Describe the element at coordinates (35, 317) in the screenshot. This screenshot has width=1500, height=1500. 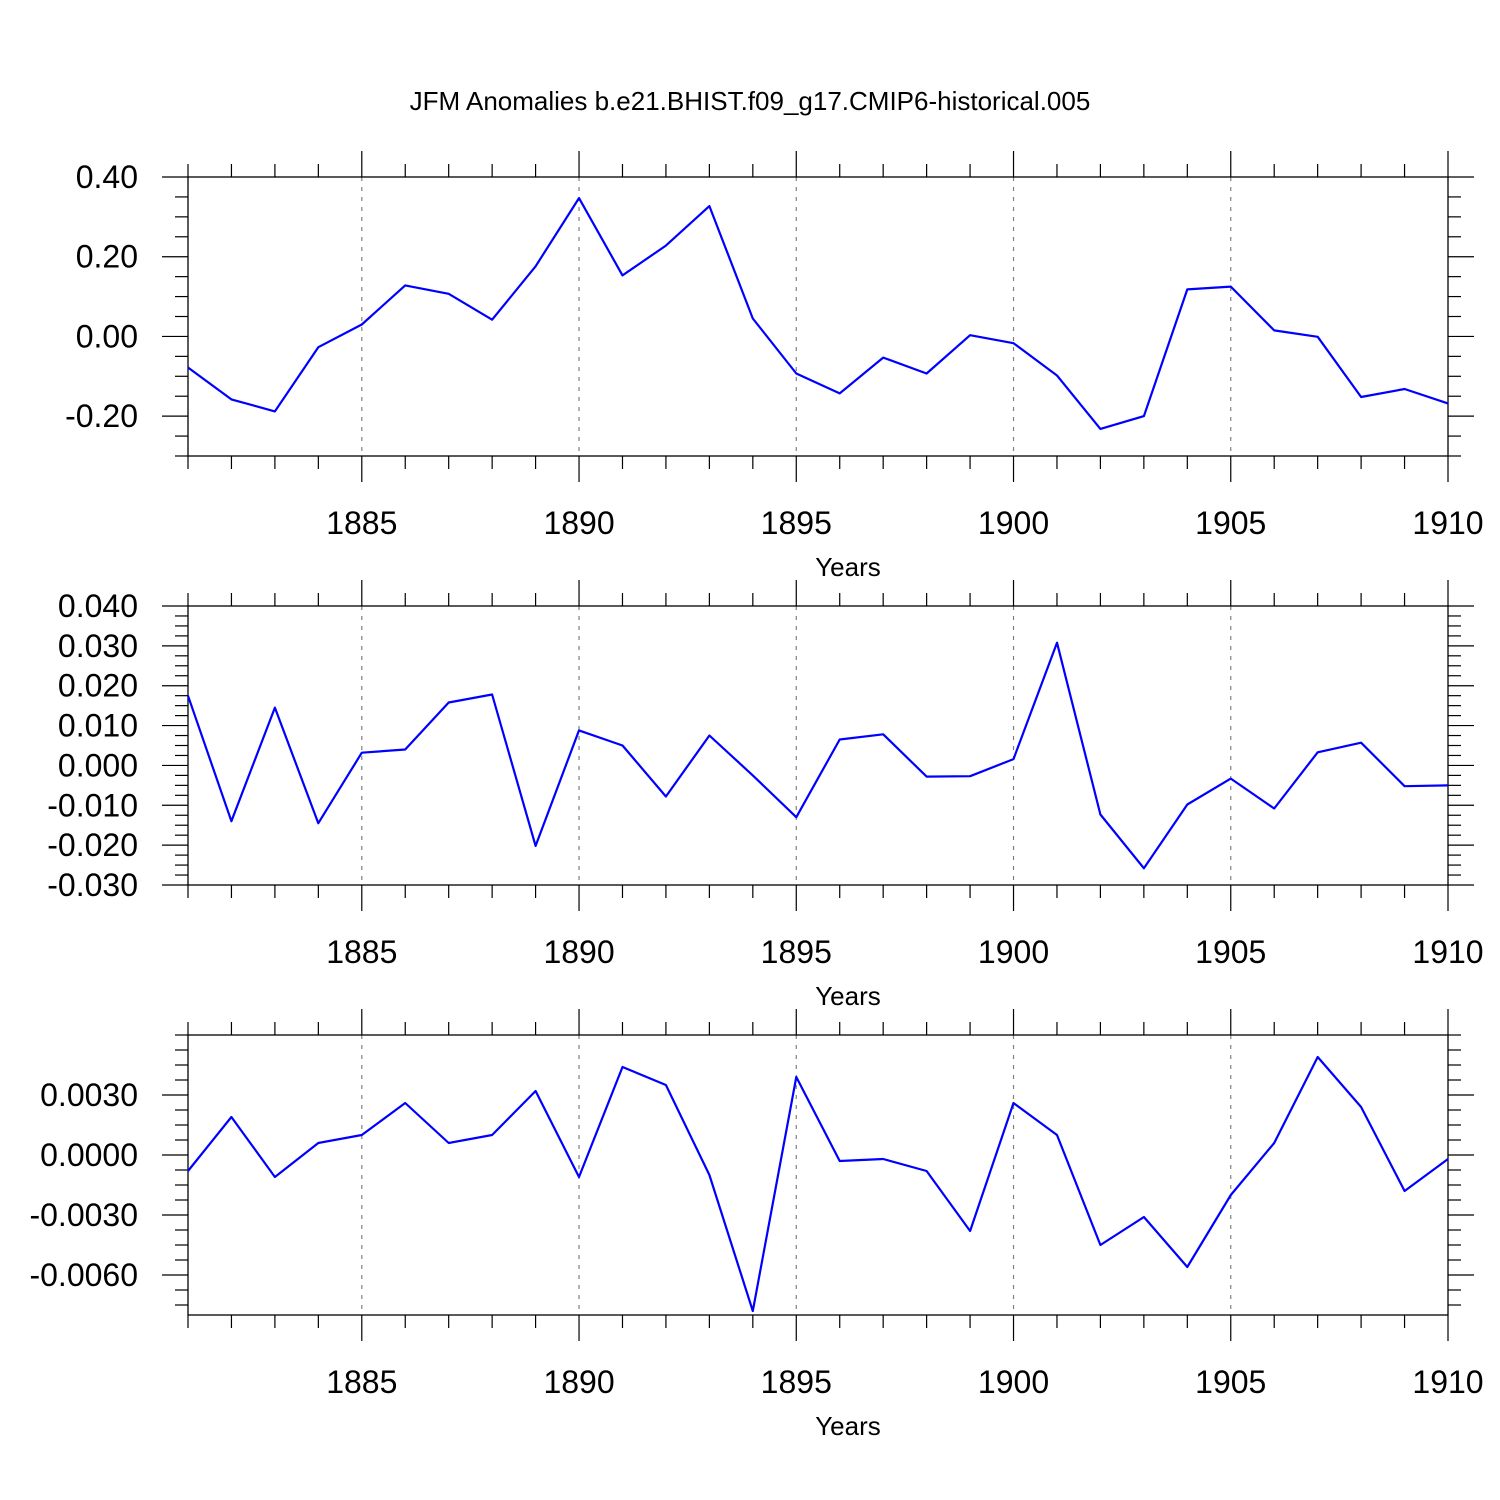
I see `y-axis-label: ArcOC Ice Volume 1013 m3` at that location.